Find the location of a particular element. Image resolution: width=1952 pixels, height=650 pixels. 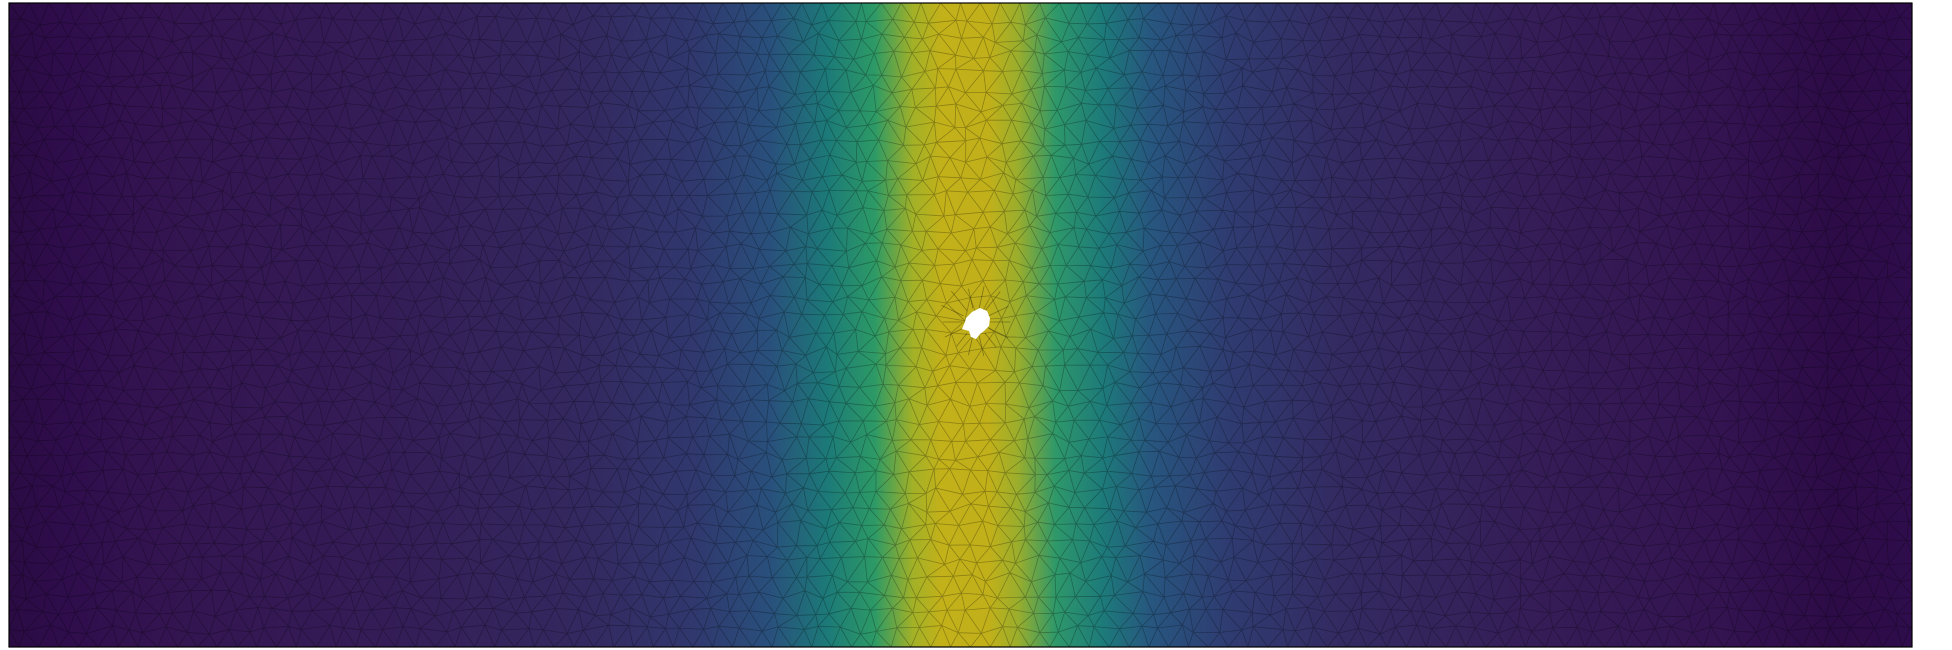

mesh-refinement-edges is located at coordinates (976, 321).